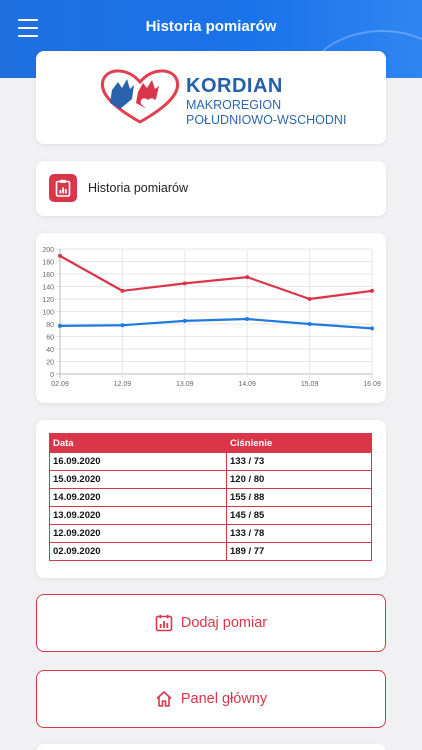 The height and width of the screenshot is (750, 422). Describe the element at coordinates (211, 26) in the screenshot. I see `page-title: Historia pomiarów` at that location.